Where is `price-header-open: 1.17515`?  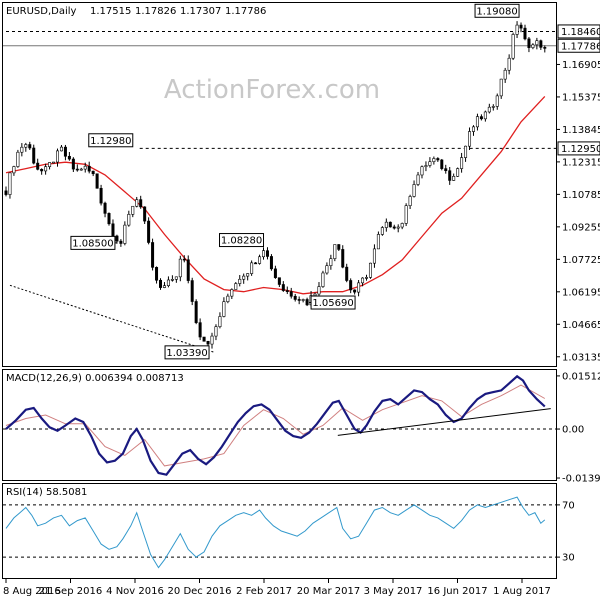
price-header-open: 1.17515 is located at coordinates (110, 11).